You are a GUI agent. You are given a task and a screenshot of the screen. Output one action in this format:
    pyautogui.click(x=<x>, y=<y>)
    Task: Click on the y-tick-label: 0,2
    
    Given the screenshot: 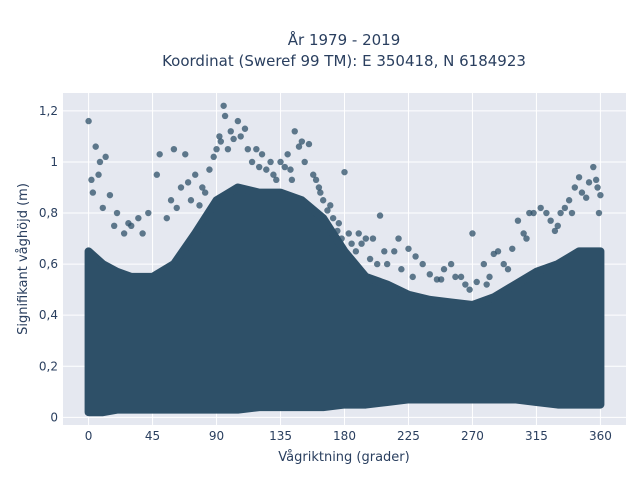 What is the action you would take?
    pyautogui.click(x=48, y=366)
    